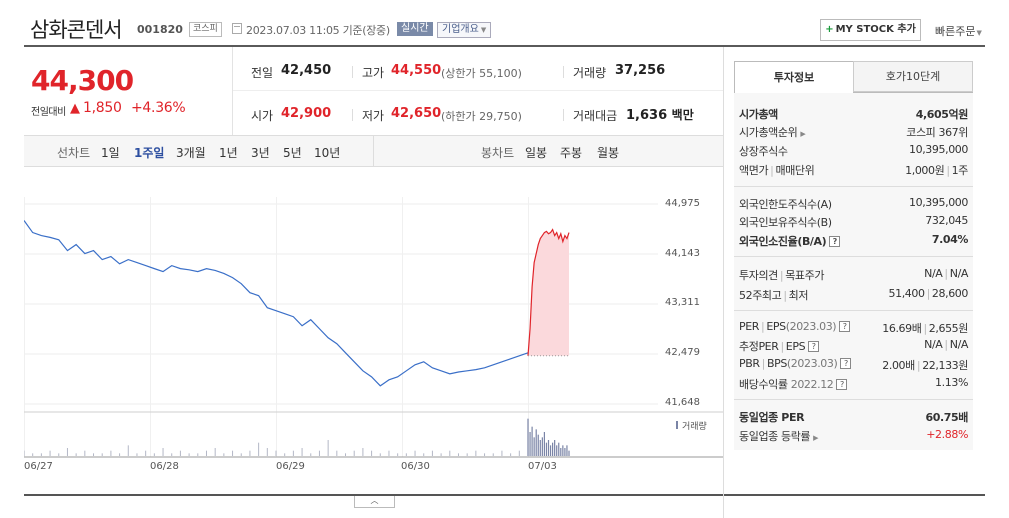 The image size is (1009, 518). I want to click on week52-labels: 52주최고 | 최저, so click(774, 295).